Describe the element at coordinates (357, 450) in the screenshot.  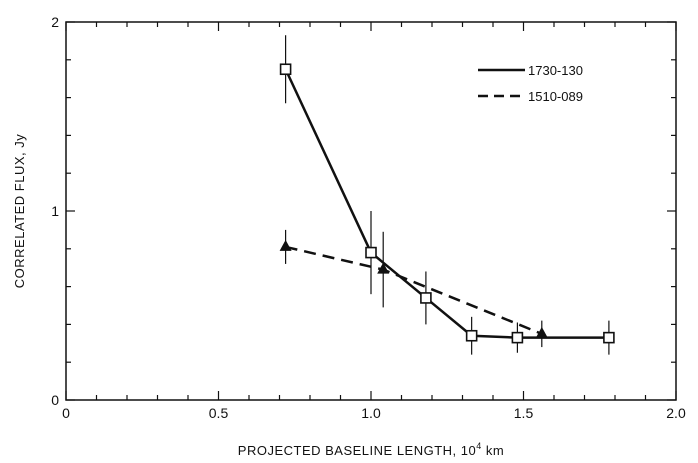
I see `x-axis-title-main: PROJECTED BASELINE LENGTH, 10` at that location.